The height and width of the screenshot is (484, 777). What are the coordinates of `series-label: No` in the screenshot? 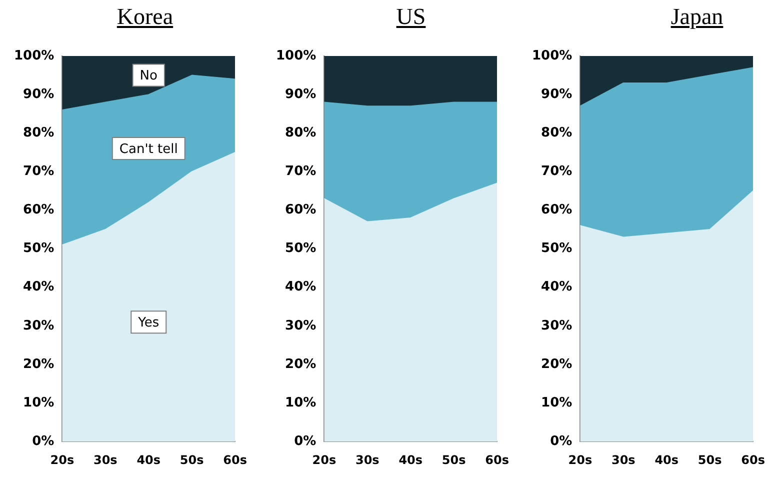 It's located at (149, 76).